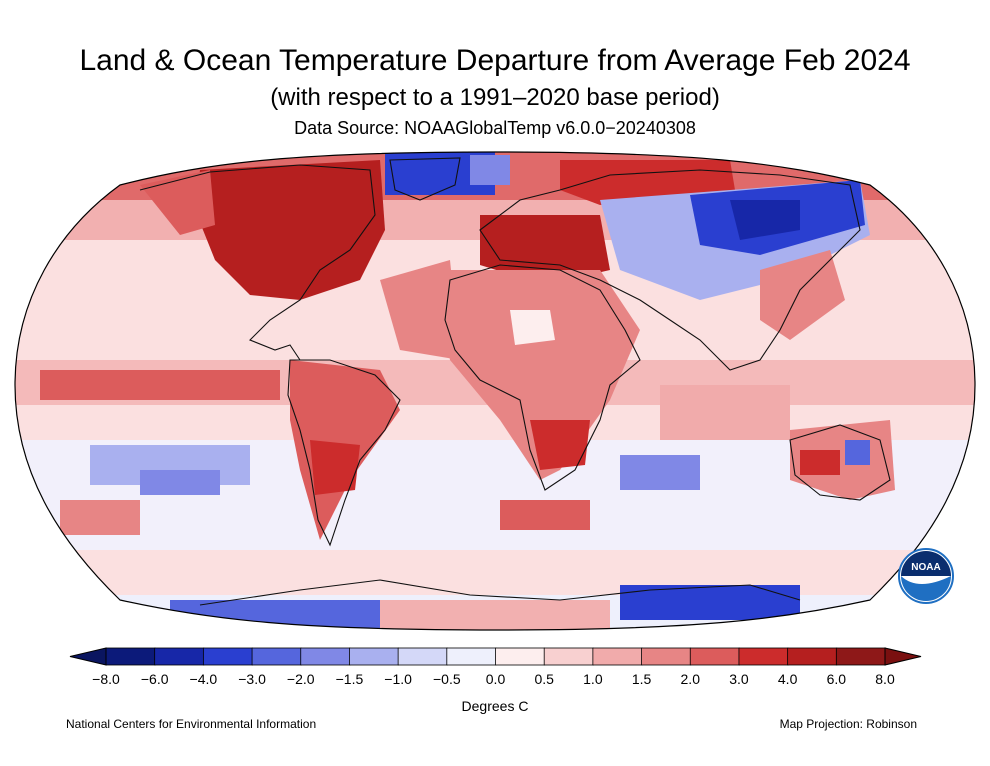 This screenshot has height=766, width=990. I want to click on legend-tick-label: 1.5, so click(642, 679).